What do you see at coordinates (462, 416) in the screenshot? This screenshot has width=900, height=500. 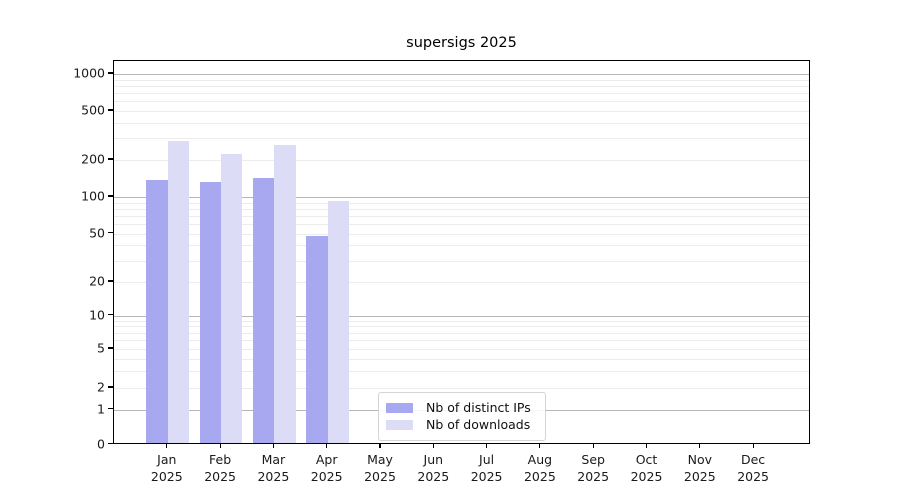 I see `legend: Nb of distinct IPs Nb of downloads` at bounding box center [462, 416].